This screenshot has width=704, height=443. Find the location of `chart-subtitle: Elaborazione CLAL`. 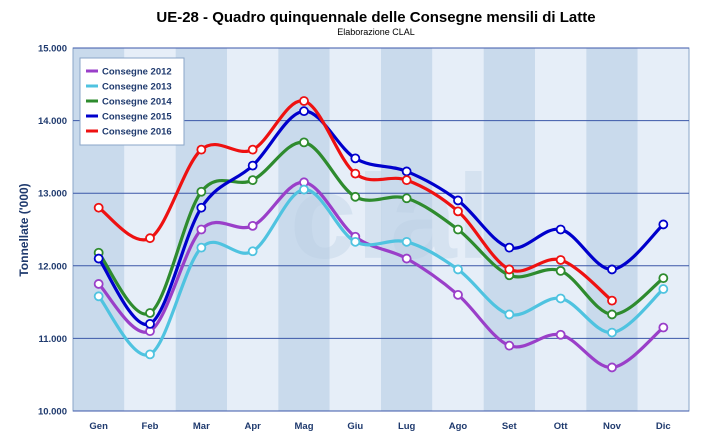

chart-subtitle: Elaborazione CLAL is located at coordinates (376, 32).